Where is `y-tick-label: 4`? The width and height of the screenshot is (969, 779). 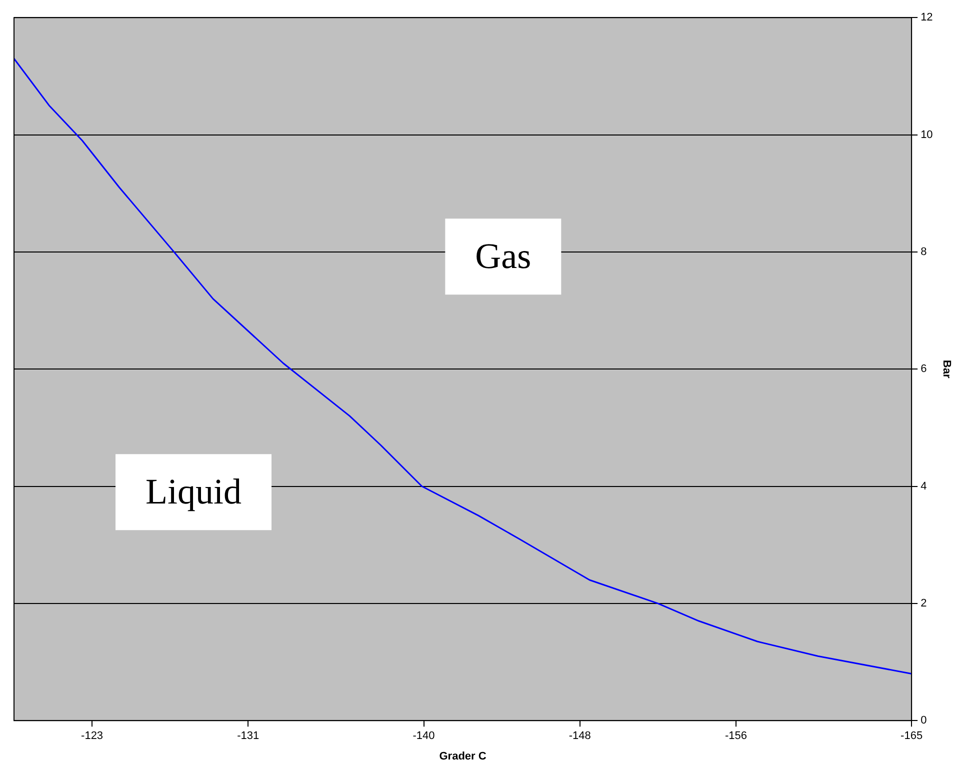 y-tick-label: 4 is located at coordinates (923, 486).